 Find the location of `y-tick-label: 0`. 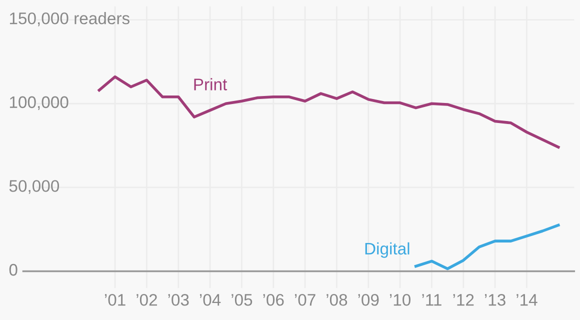

y-tick-label: 0 is located at coordinates (13, 270).